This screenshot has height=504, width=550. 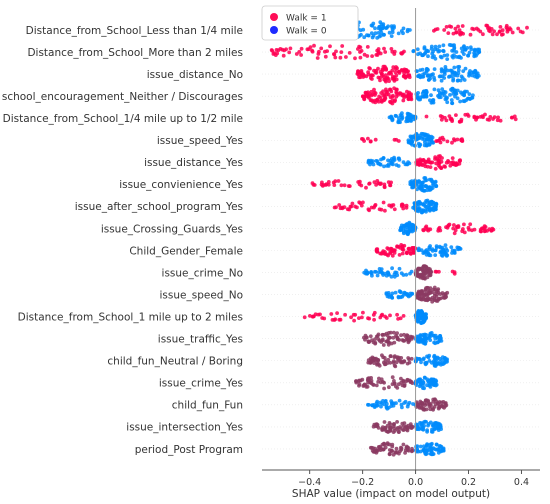 I want to click on feature-label: child_fun_Fun, so click(x=207, y=406).